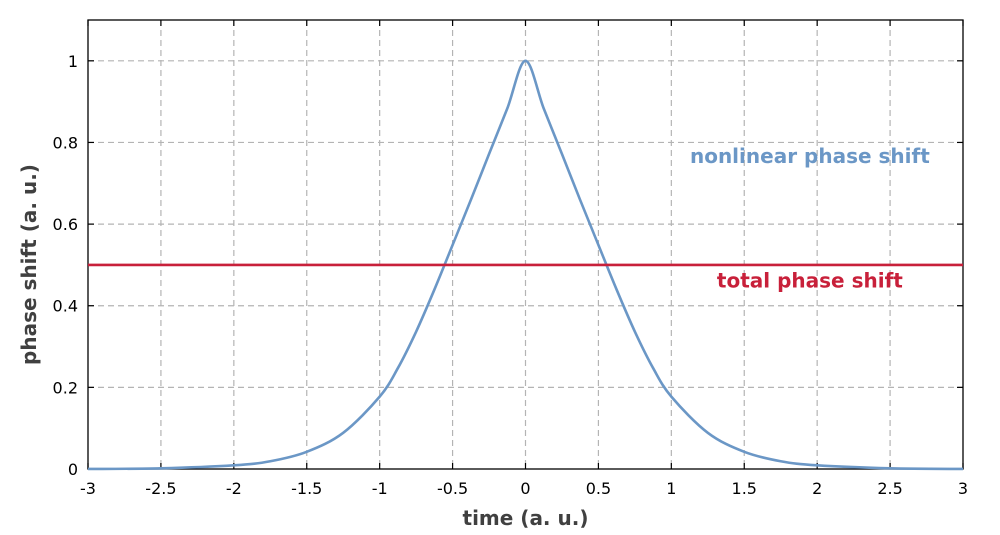 The width and height of the screenshot is (1000, 535). What do you see at coordinates (65, 265) in the screenshot?
I see `y-tick-labels: 0 0.2 0.4 0.6 0.8 1` at bounding box center [65, 265].